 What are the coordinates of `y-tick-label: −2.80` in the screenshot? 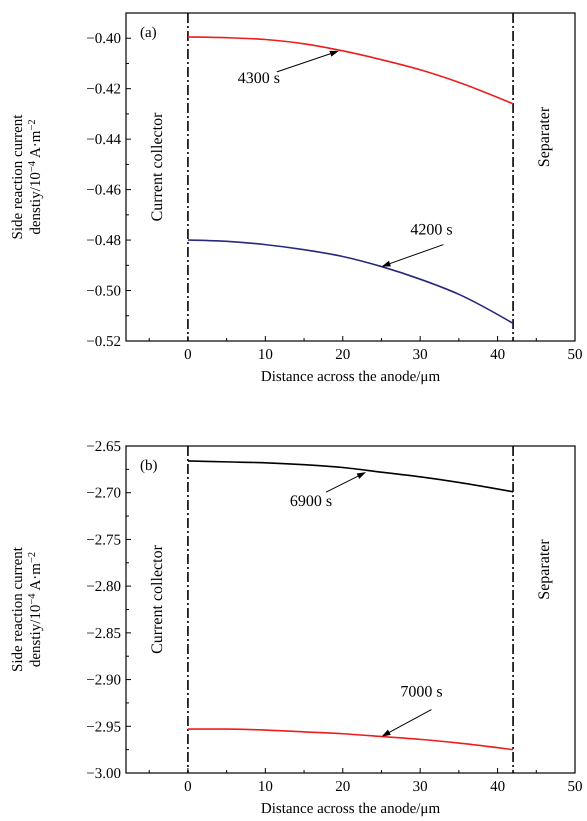 It's located at (103, 587).